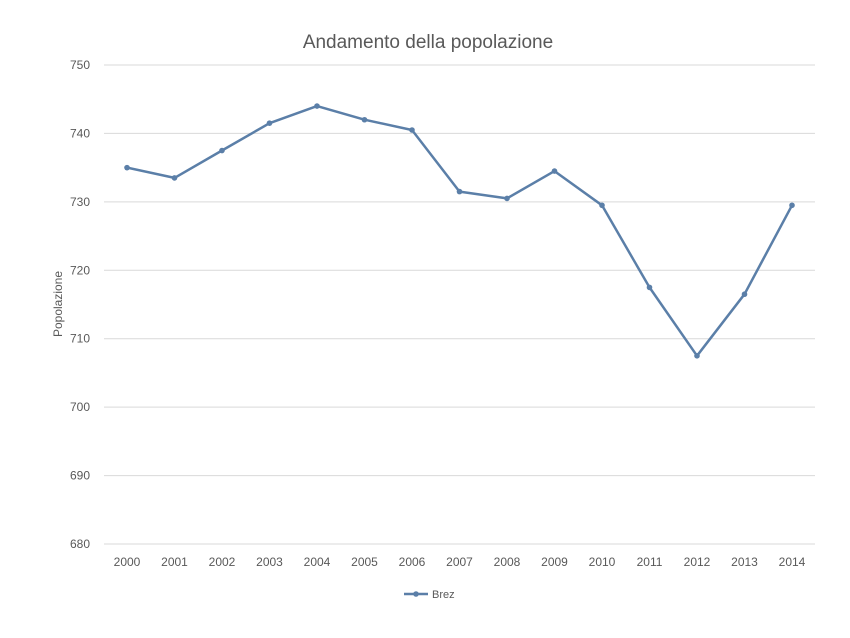  What do you see at coordinates (80, 476) in the screenshot?
I see `y-tick-label: 690` at bounding box center [80, 476].